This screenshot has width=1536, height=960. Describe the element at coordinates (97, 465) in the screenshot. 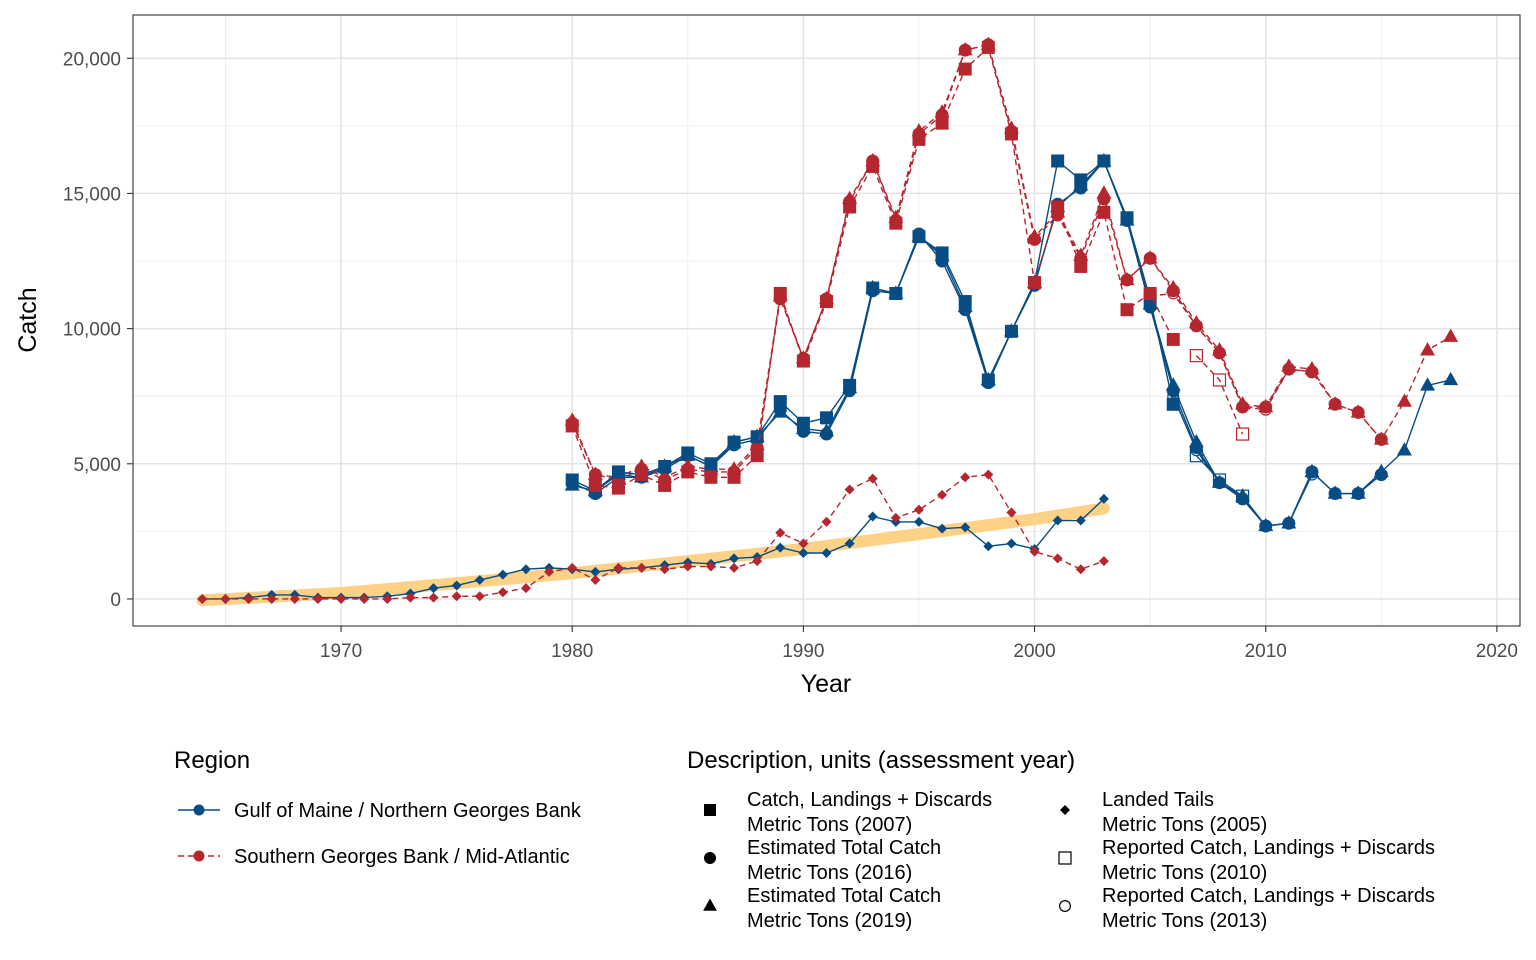

I see `y-tick-label: 5,000` at that location.